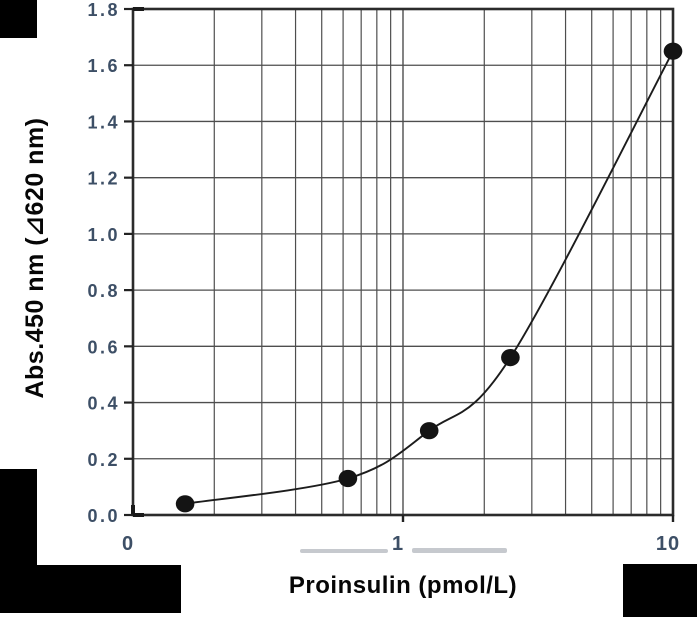 The width and height of the screenshot is (699, 619). What do you see at coordinates (90, 589) in the screenshot?
I see `redaction-block-bottom-left-lower` at bounding box center [90, 589].